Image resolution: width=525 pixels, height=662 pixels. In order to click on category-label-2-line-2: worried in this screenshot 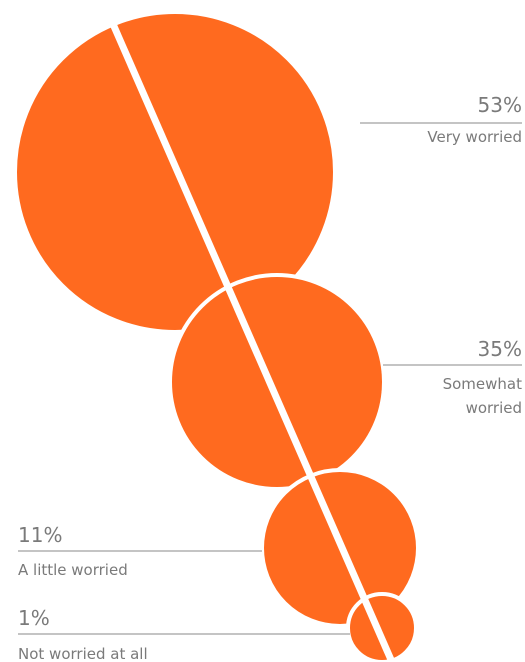, I will do `click(494, 408)`.